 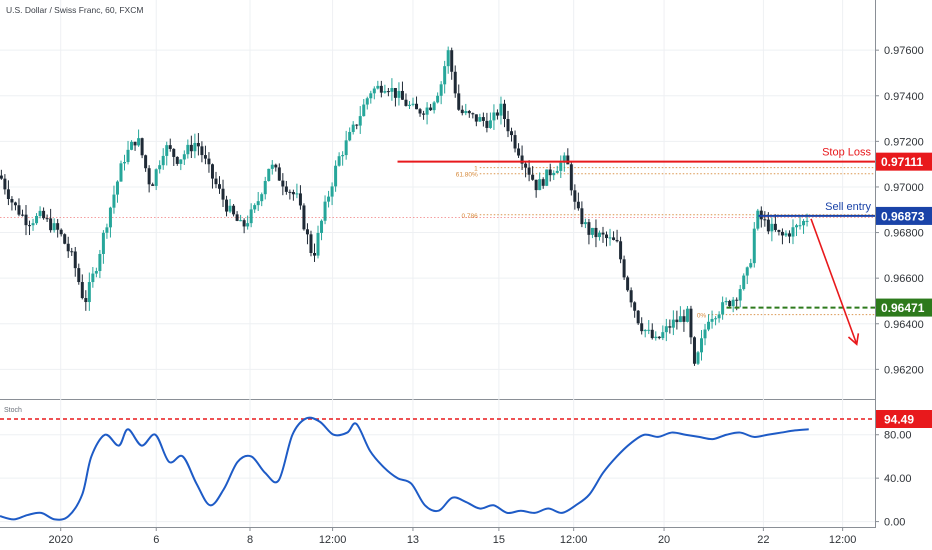 I want to click on projection-arrow-shaft, so click(x=834, y=281).